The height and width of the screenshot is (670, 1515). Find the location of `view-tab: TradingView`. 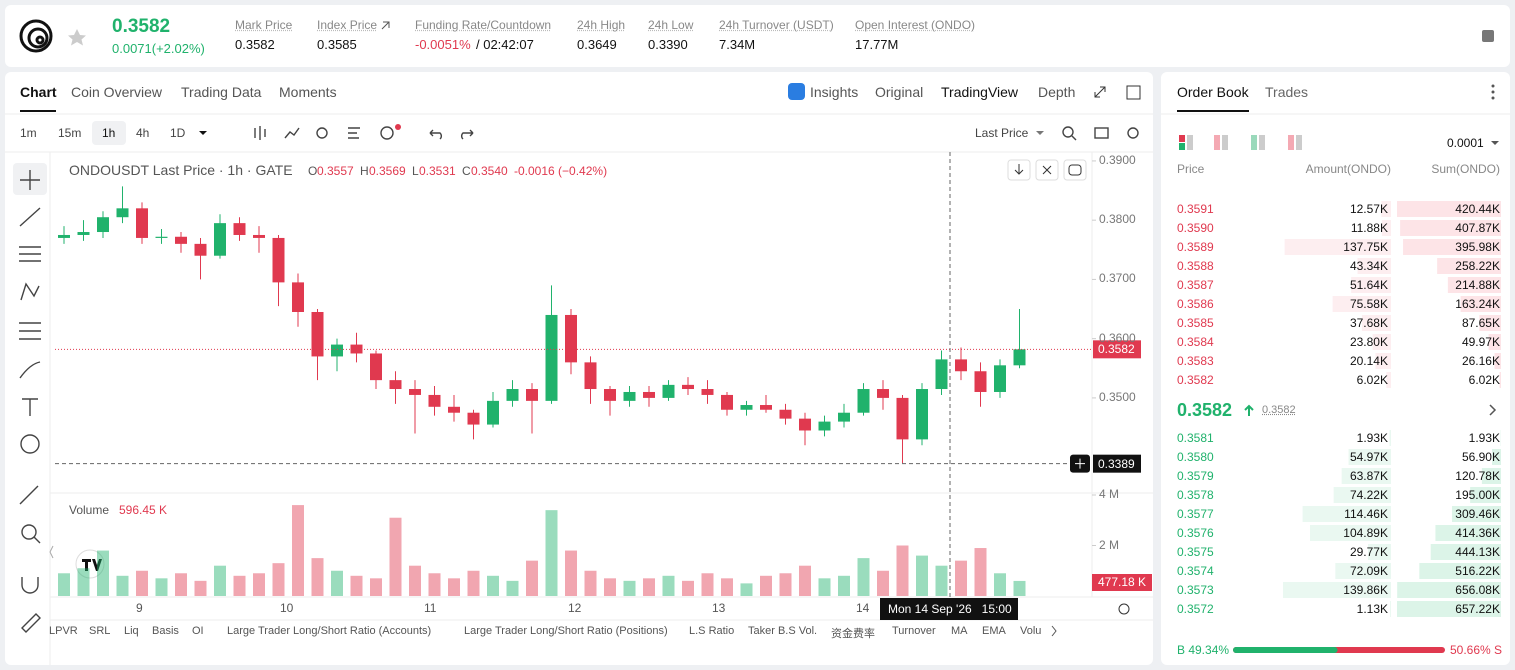

view-tab: TradingView is located at coordinates (980, 92).